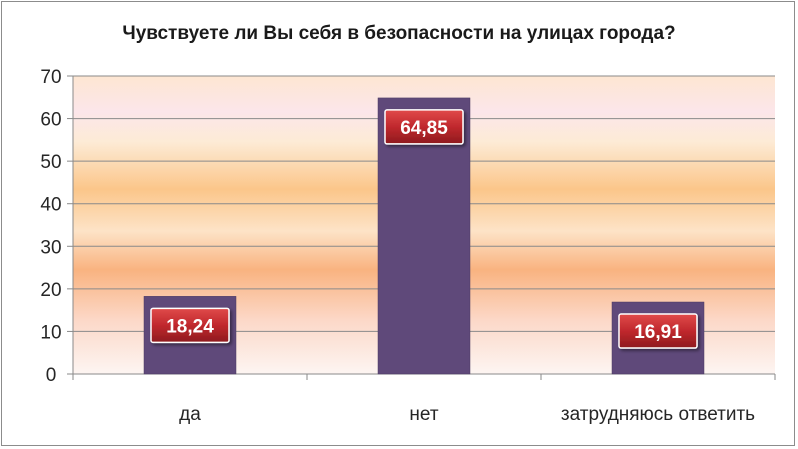 The height and width of the screenshot is (449, 798). I want to click on y-tick-label: 10, so click(50, 332).